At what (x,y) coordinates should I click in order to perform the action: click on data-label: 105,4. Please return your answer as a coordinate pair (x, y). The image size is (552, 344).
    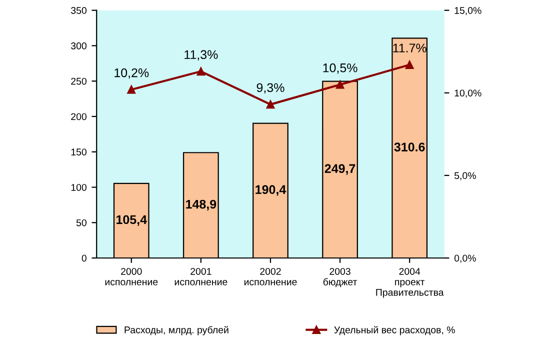
    Looking at the image, I should click on (131, 220).